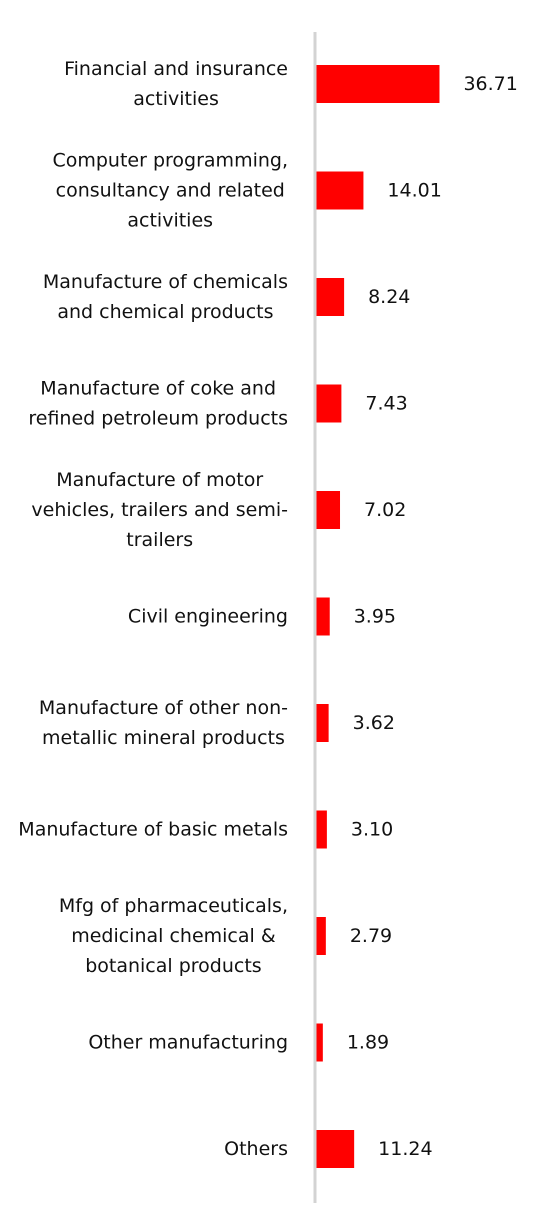 This screenshot has height=1219, width=554. Describe the element at coordinates (163, 738) in the screenshot. I see `category-label: metallic mineral products` at that location.